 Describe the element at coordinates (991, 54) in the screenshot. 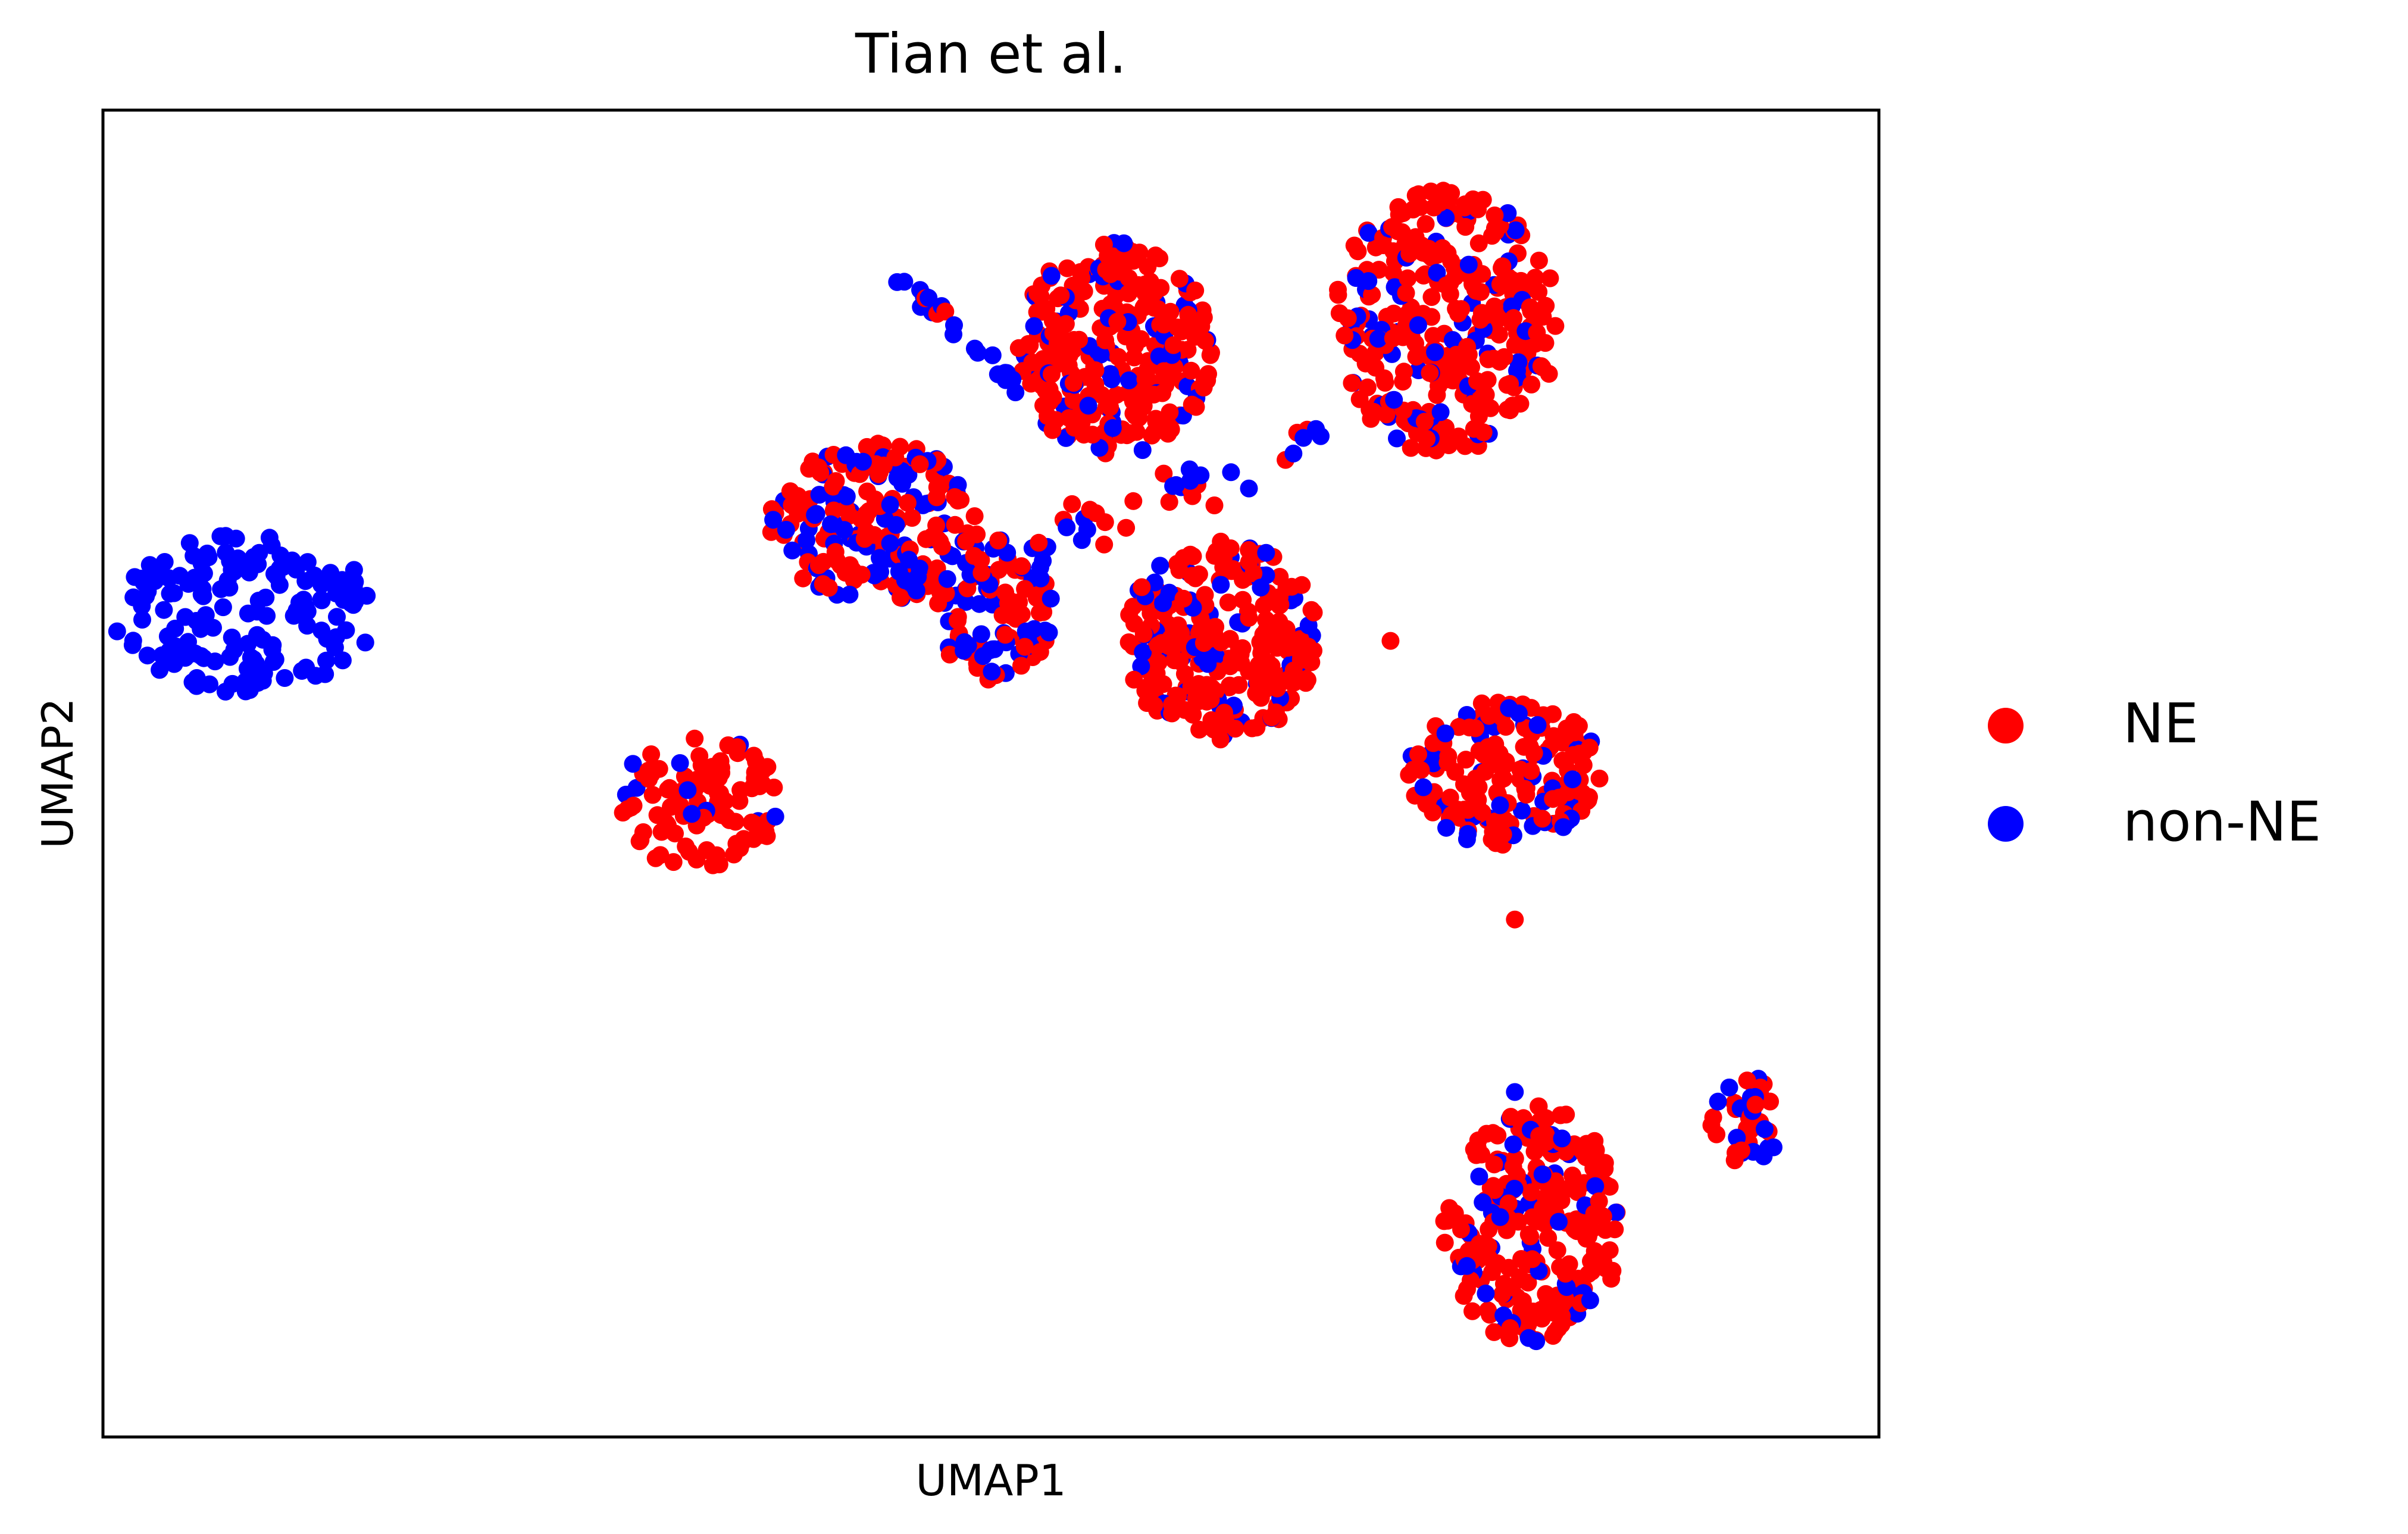

I see `chart-title: Tian et al.` at that location.